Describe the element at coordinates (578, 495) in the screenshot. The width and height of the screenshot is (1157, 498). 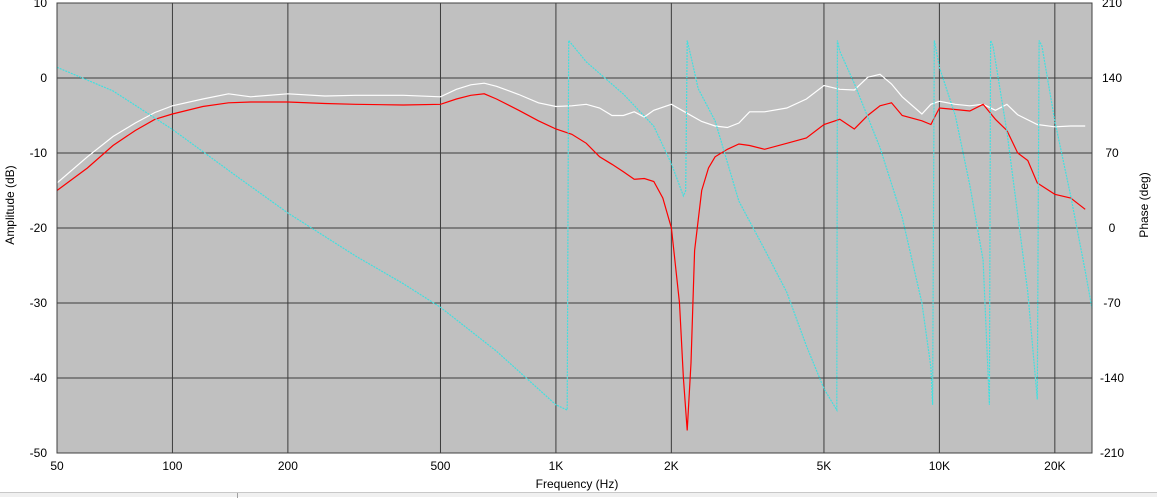
I see `status-strip` at that location.